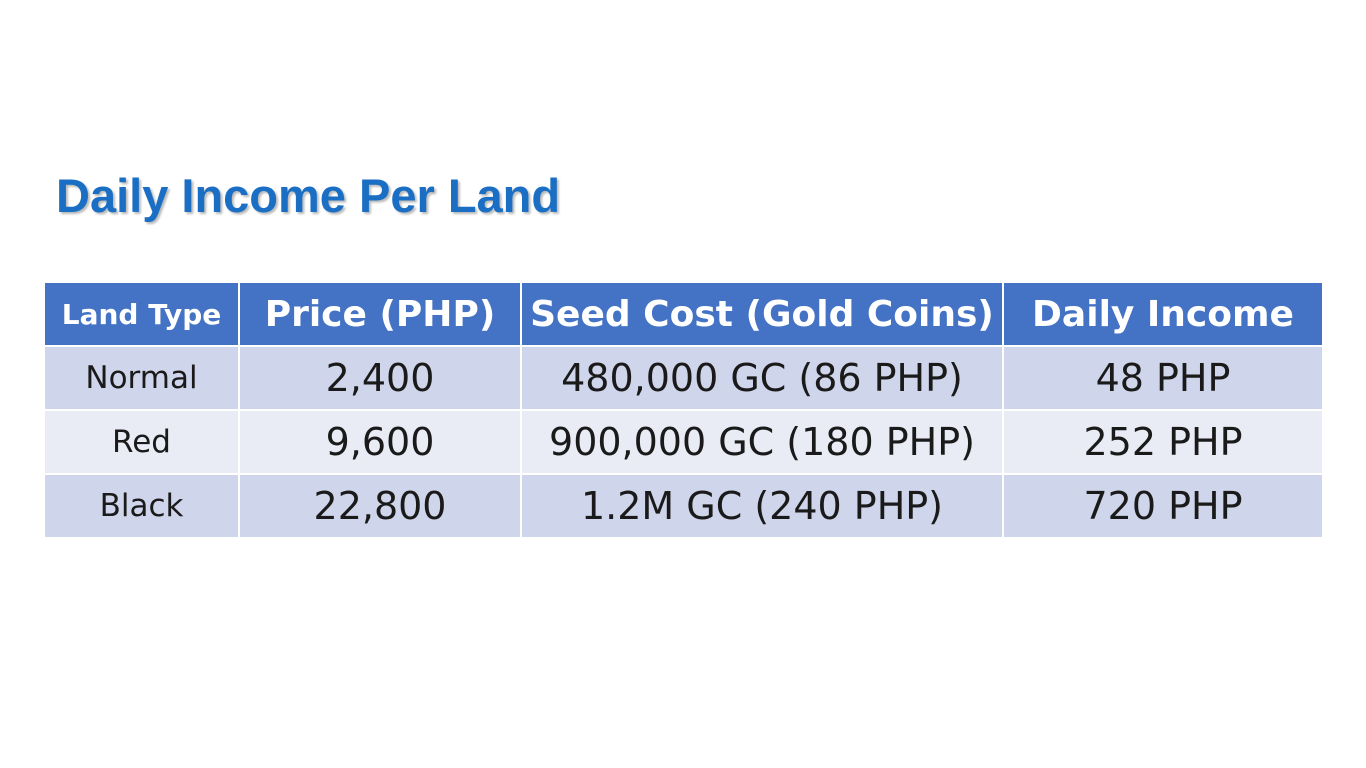  Describe the element at coordinates (1163, 314) in the screenshot. I see `header-daily-income: Daily Income` at that location.